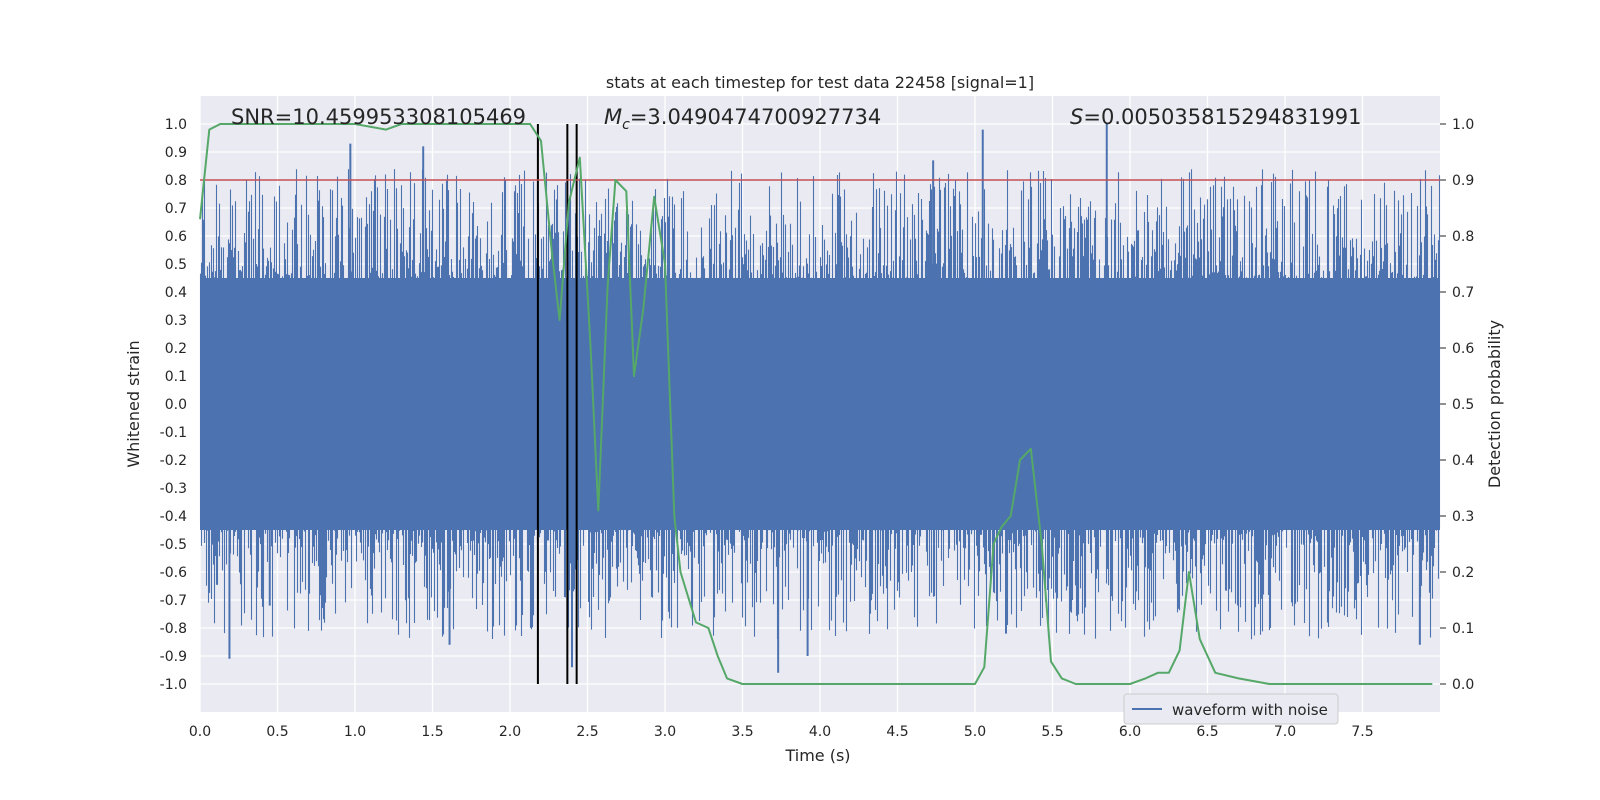  I want to click on y-tick-label: 0.7, so click(176, 209).